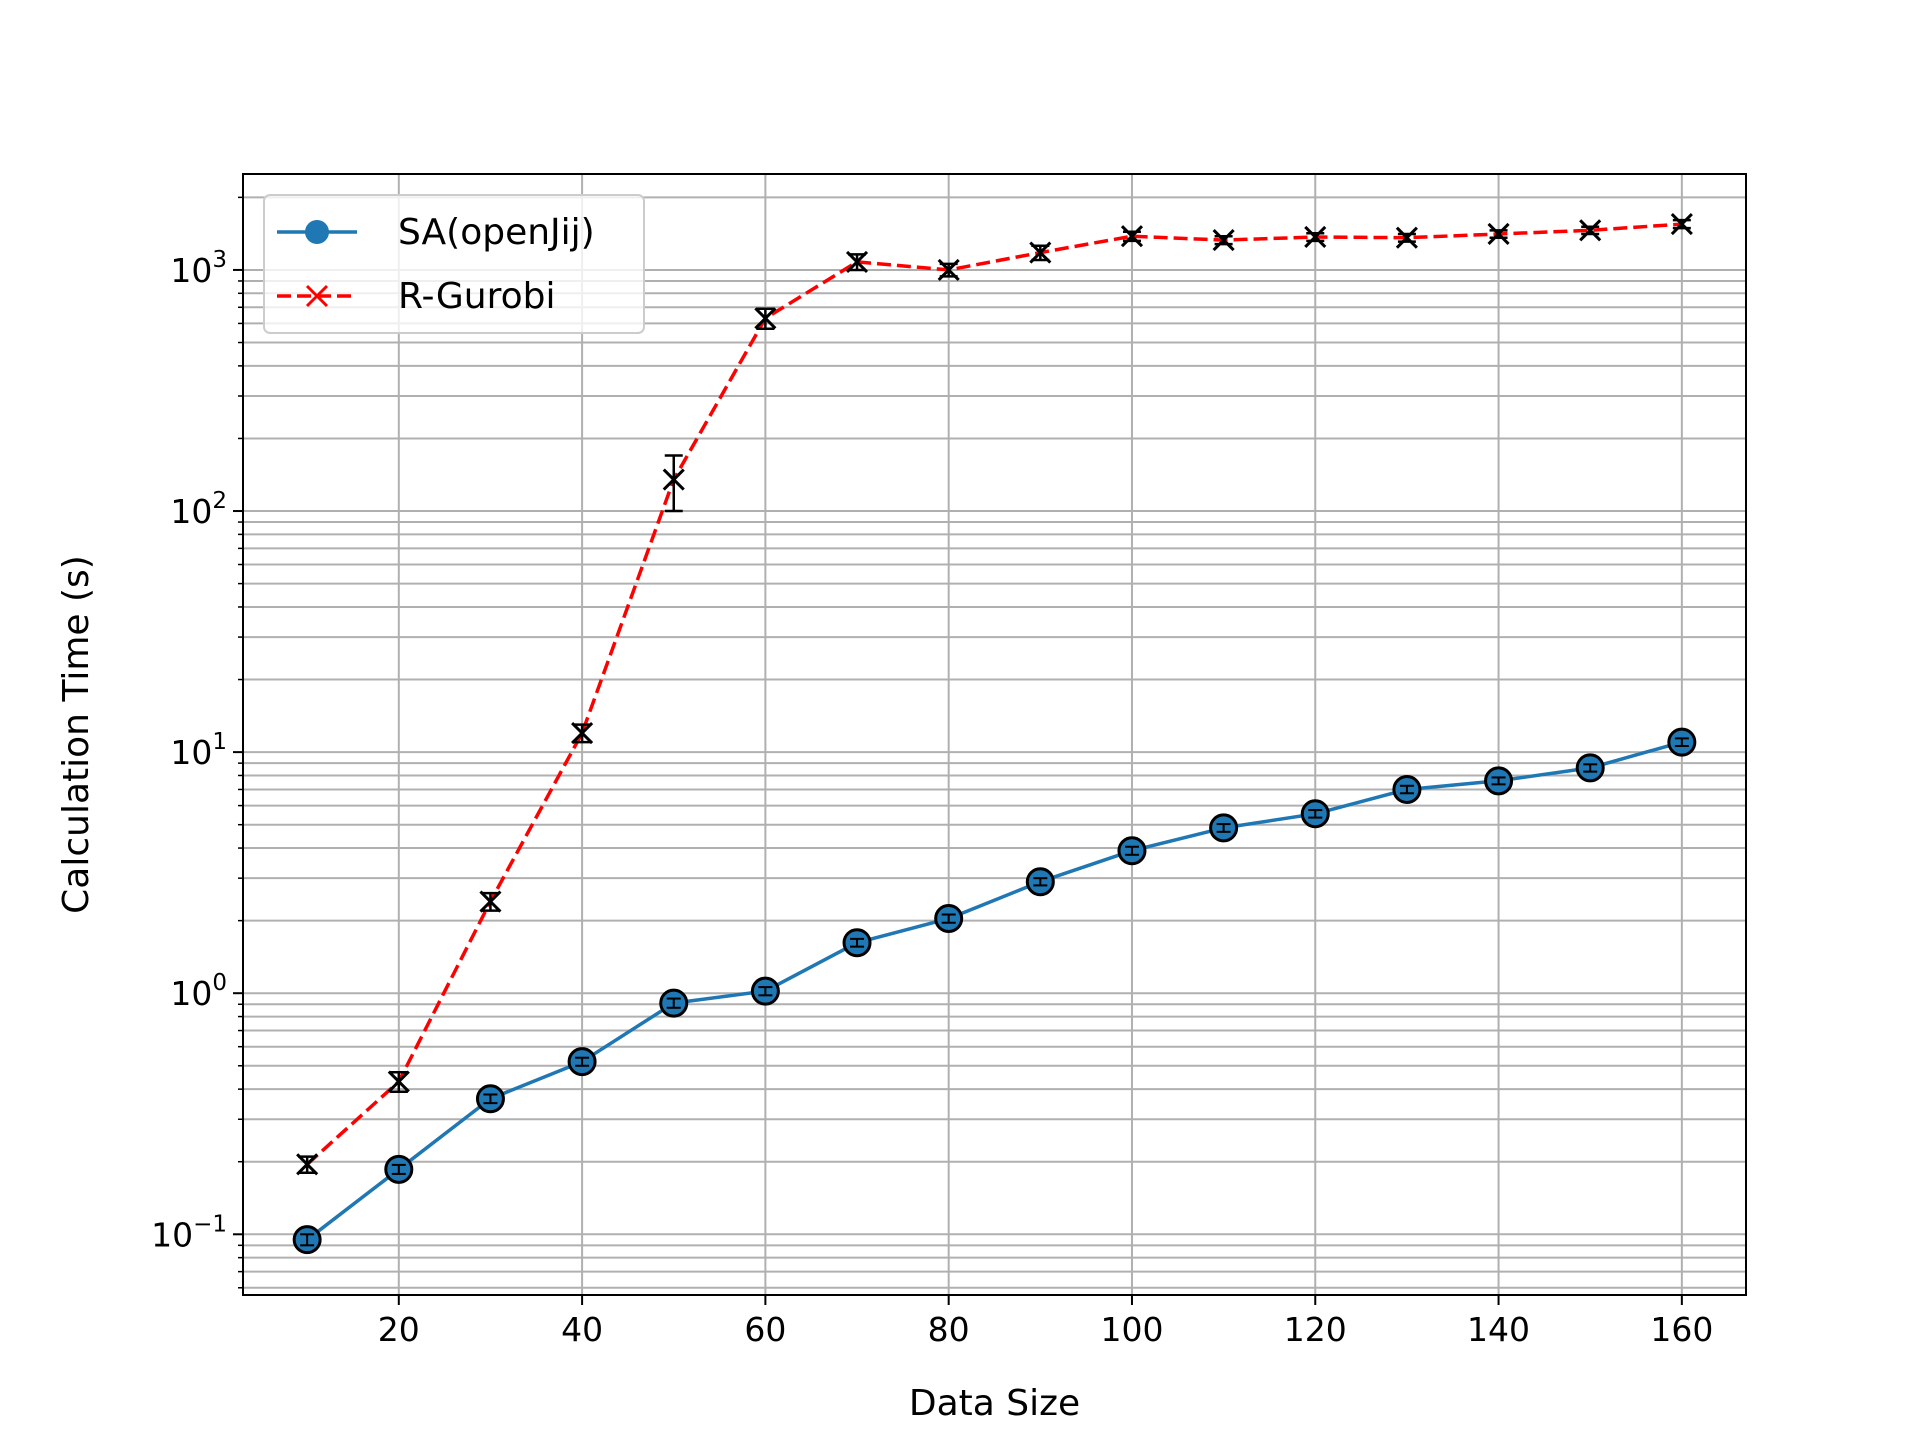 The width and height of the screenshot is (1920, 1440). What do you see at coordinates (436, 264) in the screenshot?
I see `legend-entries: SA(openJij) R-Gurobi` at bounding box center [436, 264].